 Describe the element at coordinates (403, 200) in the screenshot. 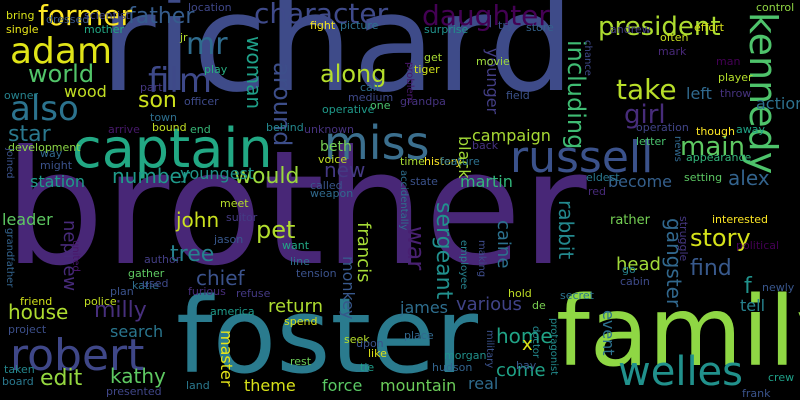

I see `word-accidentally: accidentally` at that location.